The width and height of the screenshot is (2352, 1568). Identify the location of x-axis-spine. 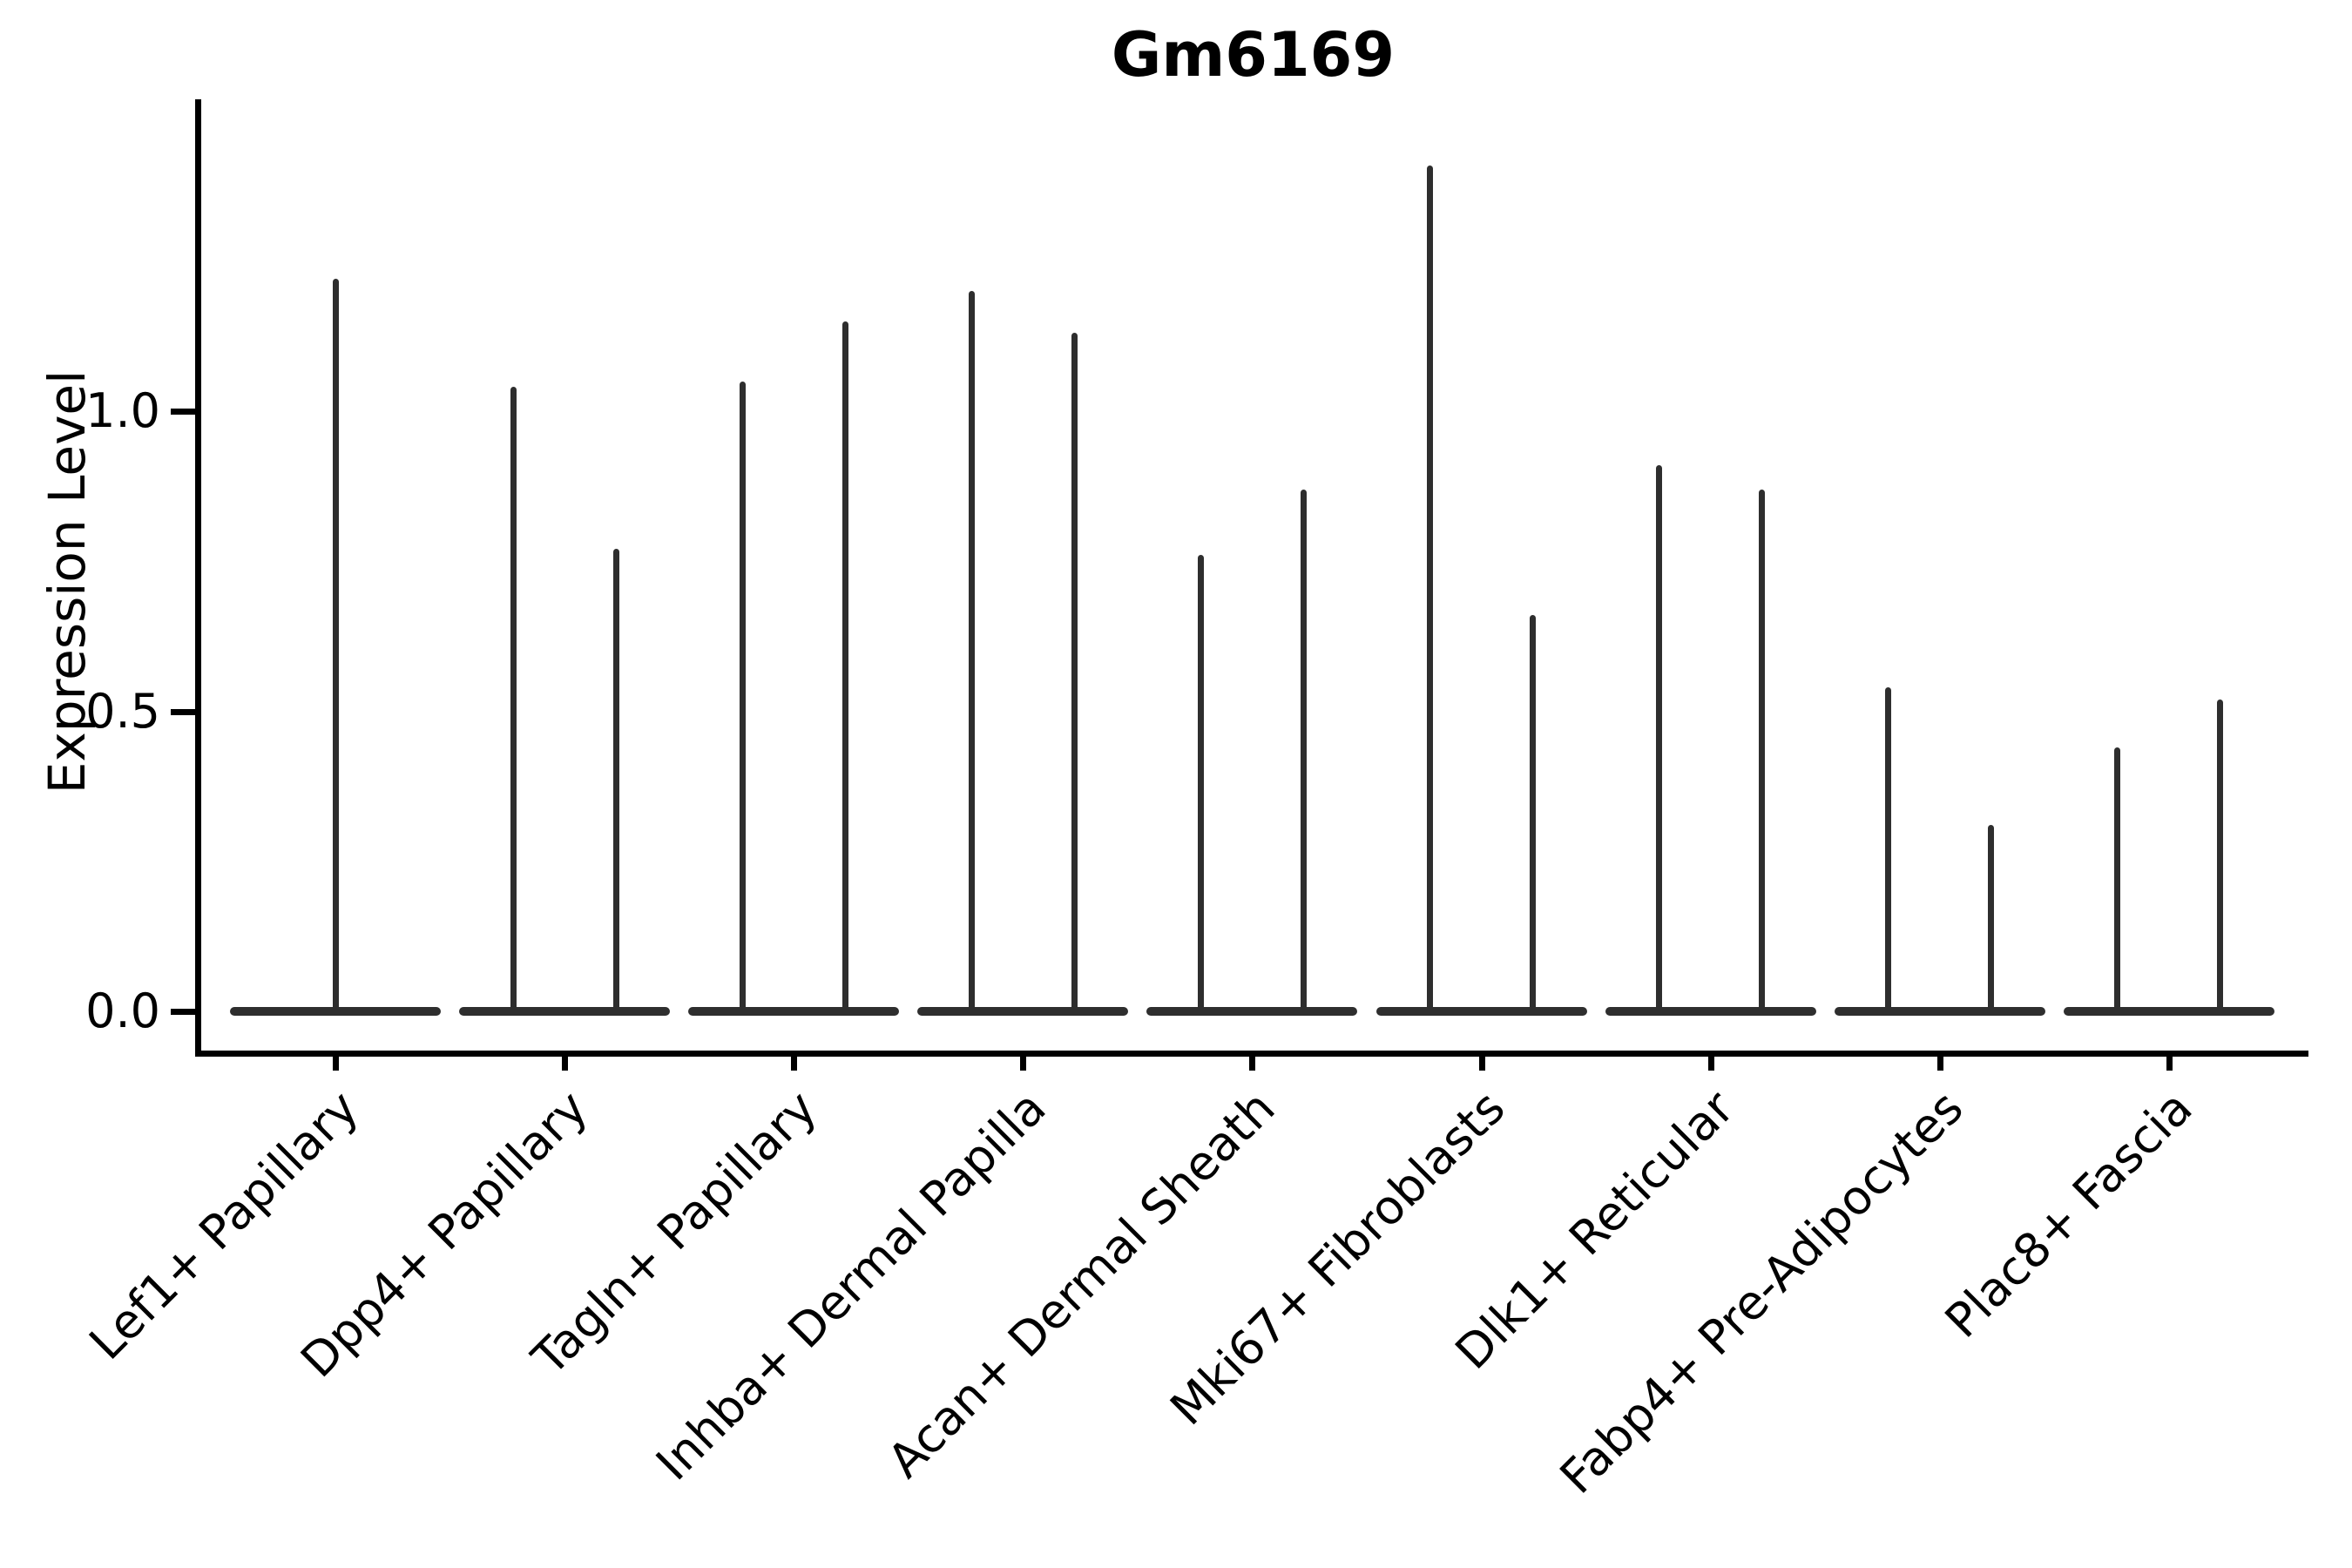
(1251, 1054).